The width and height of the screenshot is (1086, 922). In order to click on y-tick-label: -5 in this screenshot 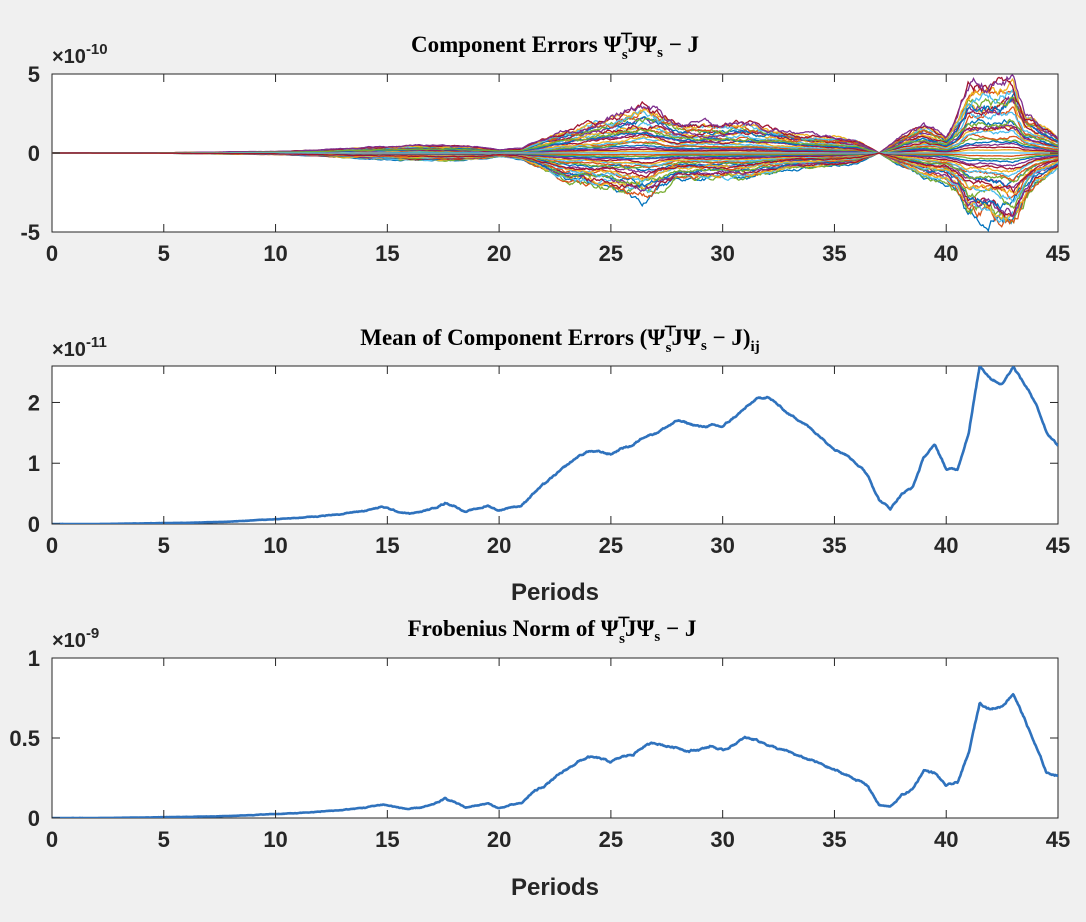, I will do `click(30, 232)`.